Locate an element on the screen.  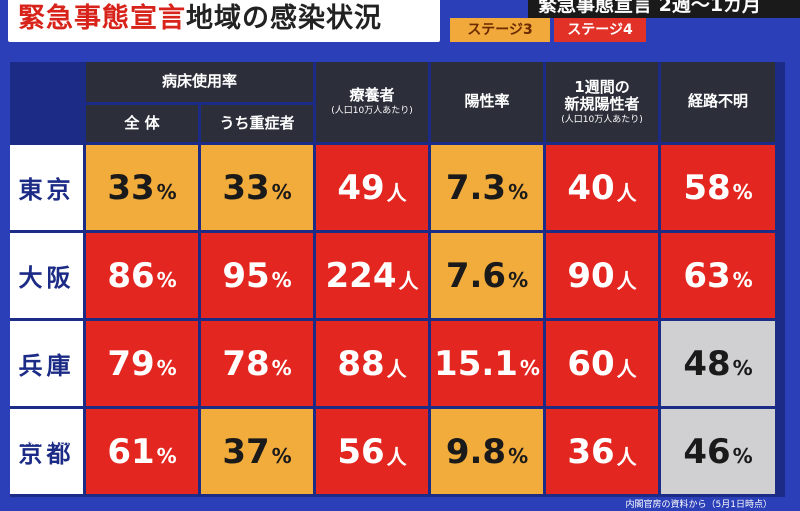
table-cell: 224 人 is located at coordinates (372, 275).